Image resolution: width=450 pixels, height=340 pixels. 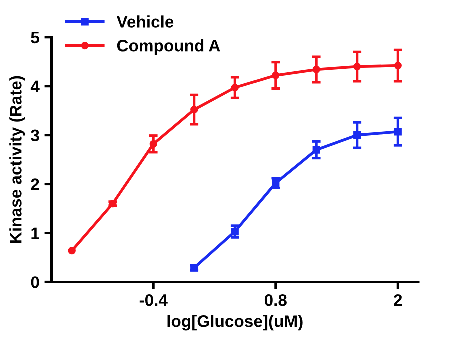 What do you see at coordinates (18, 159) in the screenshot?
I see `y-axis-title: Kinase activity (Rate)` at bounding box center [18, 159].